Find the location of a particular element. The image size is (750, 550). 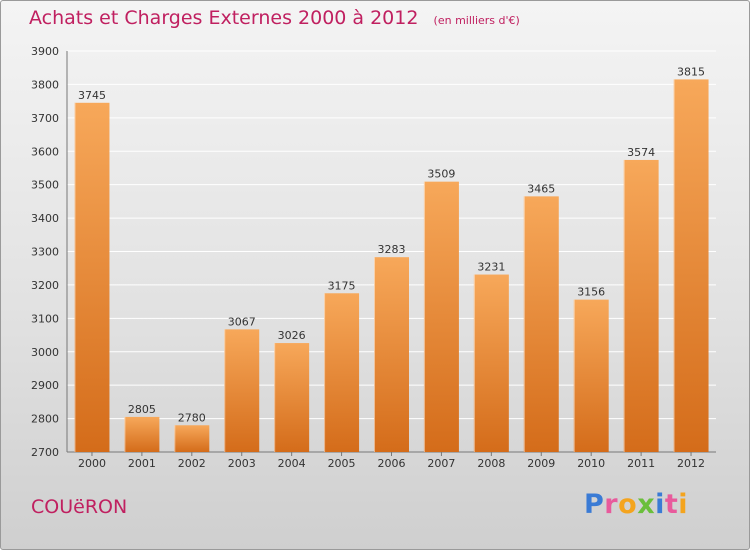

value-label: 3175 is located at coordinates (342, 285).